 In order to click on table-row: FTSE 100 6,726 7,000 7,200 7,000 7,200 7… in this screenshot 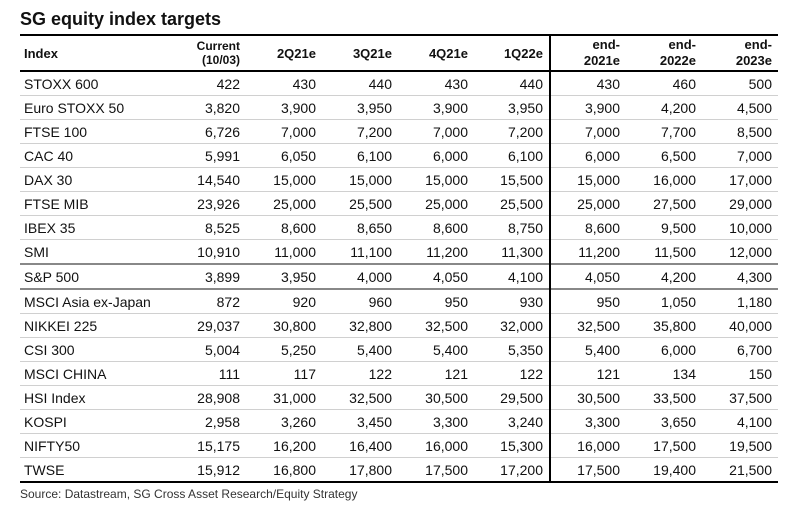, I will do `click(399, 131)`.